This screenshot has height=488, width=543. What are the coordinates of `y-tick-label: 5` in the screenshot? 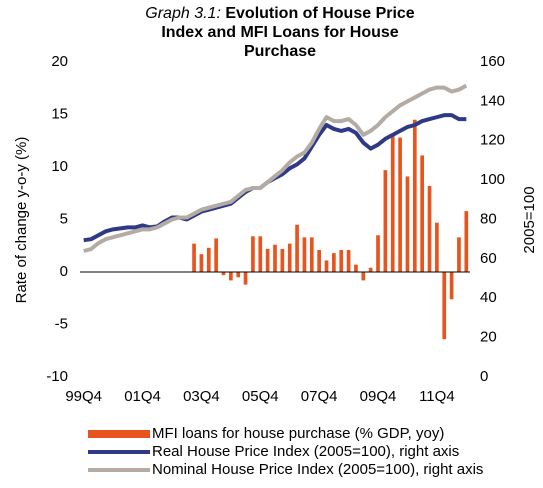 It's located at (64, 218).